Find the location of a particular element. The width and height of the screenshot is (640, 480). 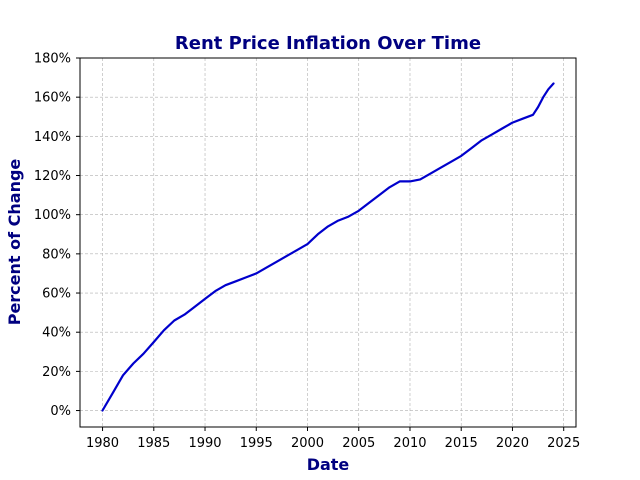

y-tick-label: 40% is located at coordinates (56, 333).